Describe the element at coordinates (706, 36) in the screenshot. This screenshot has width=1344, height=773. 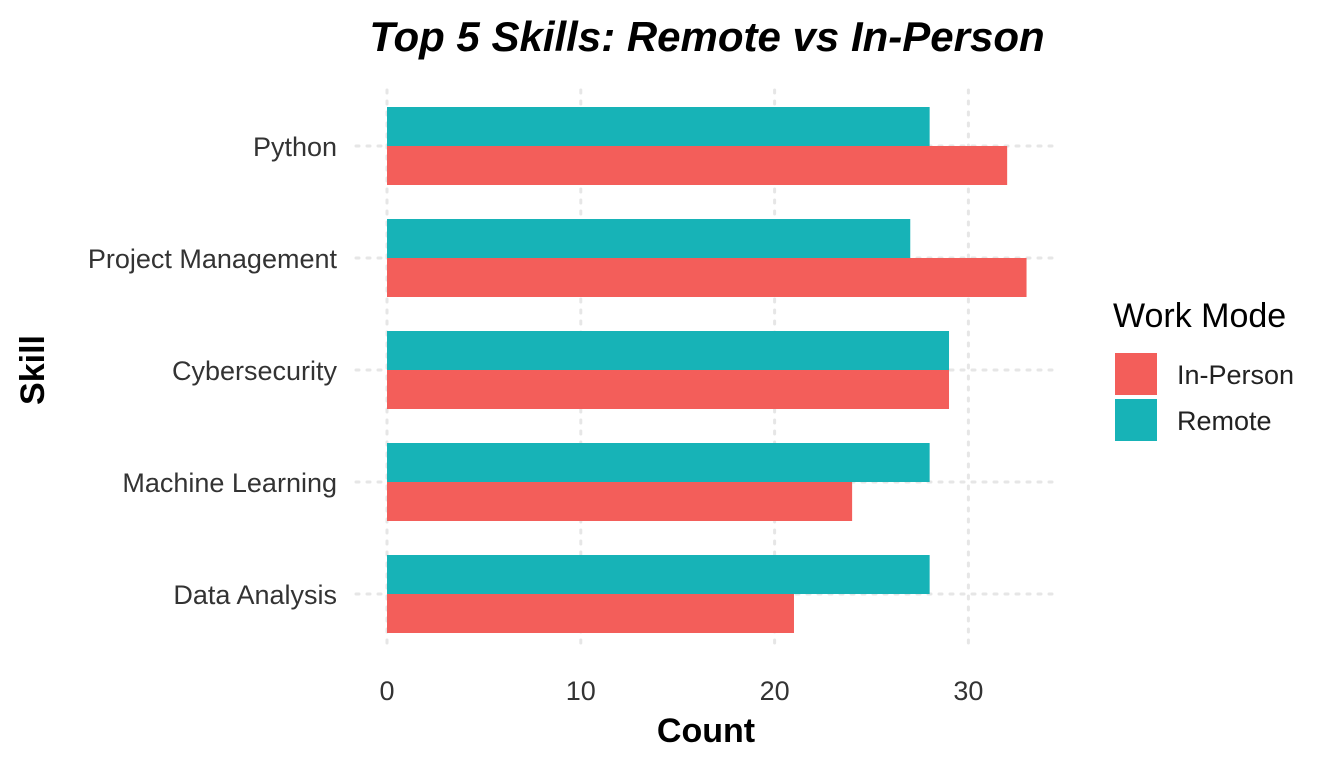
I see `chart-title: Top 5 Skills: Remote vs In-Person` at that location.